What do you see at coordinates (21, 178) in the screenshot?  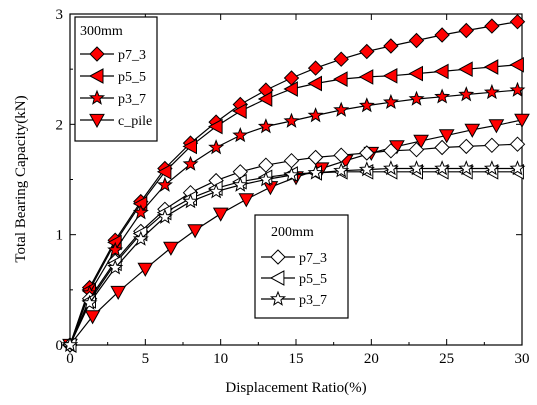 I see `y-axis-label: Total Bearing Capacity(kN)` at bounding box center [21, 178].